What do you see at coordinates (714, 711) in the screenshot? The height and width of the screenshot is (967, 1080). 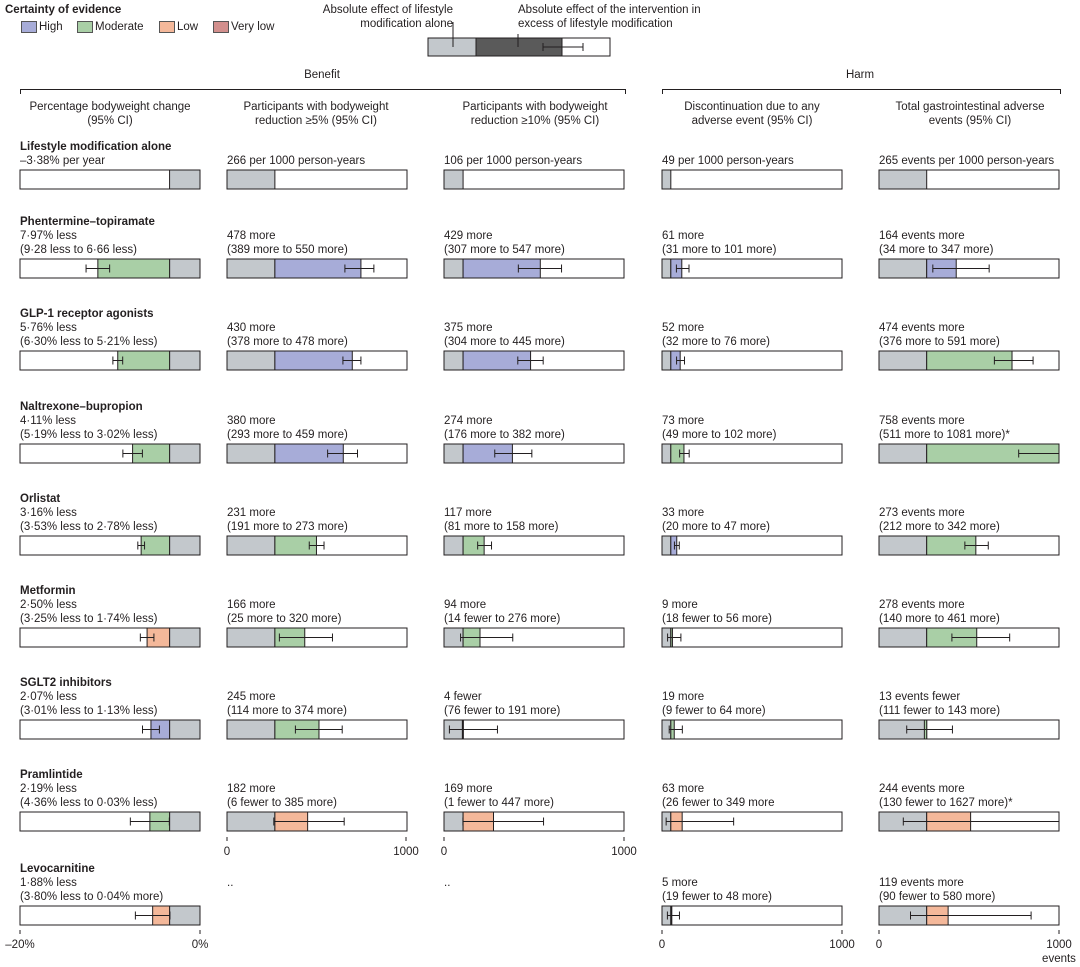 I see `cell-text-sglt2-inhibitors-col4-line2: (9 fewer to 64 more)` at bounding box center [714, 711].